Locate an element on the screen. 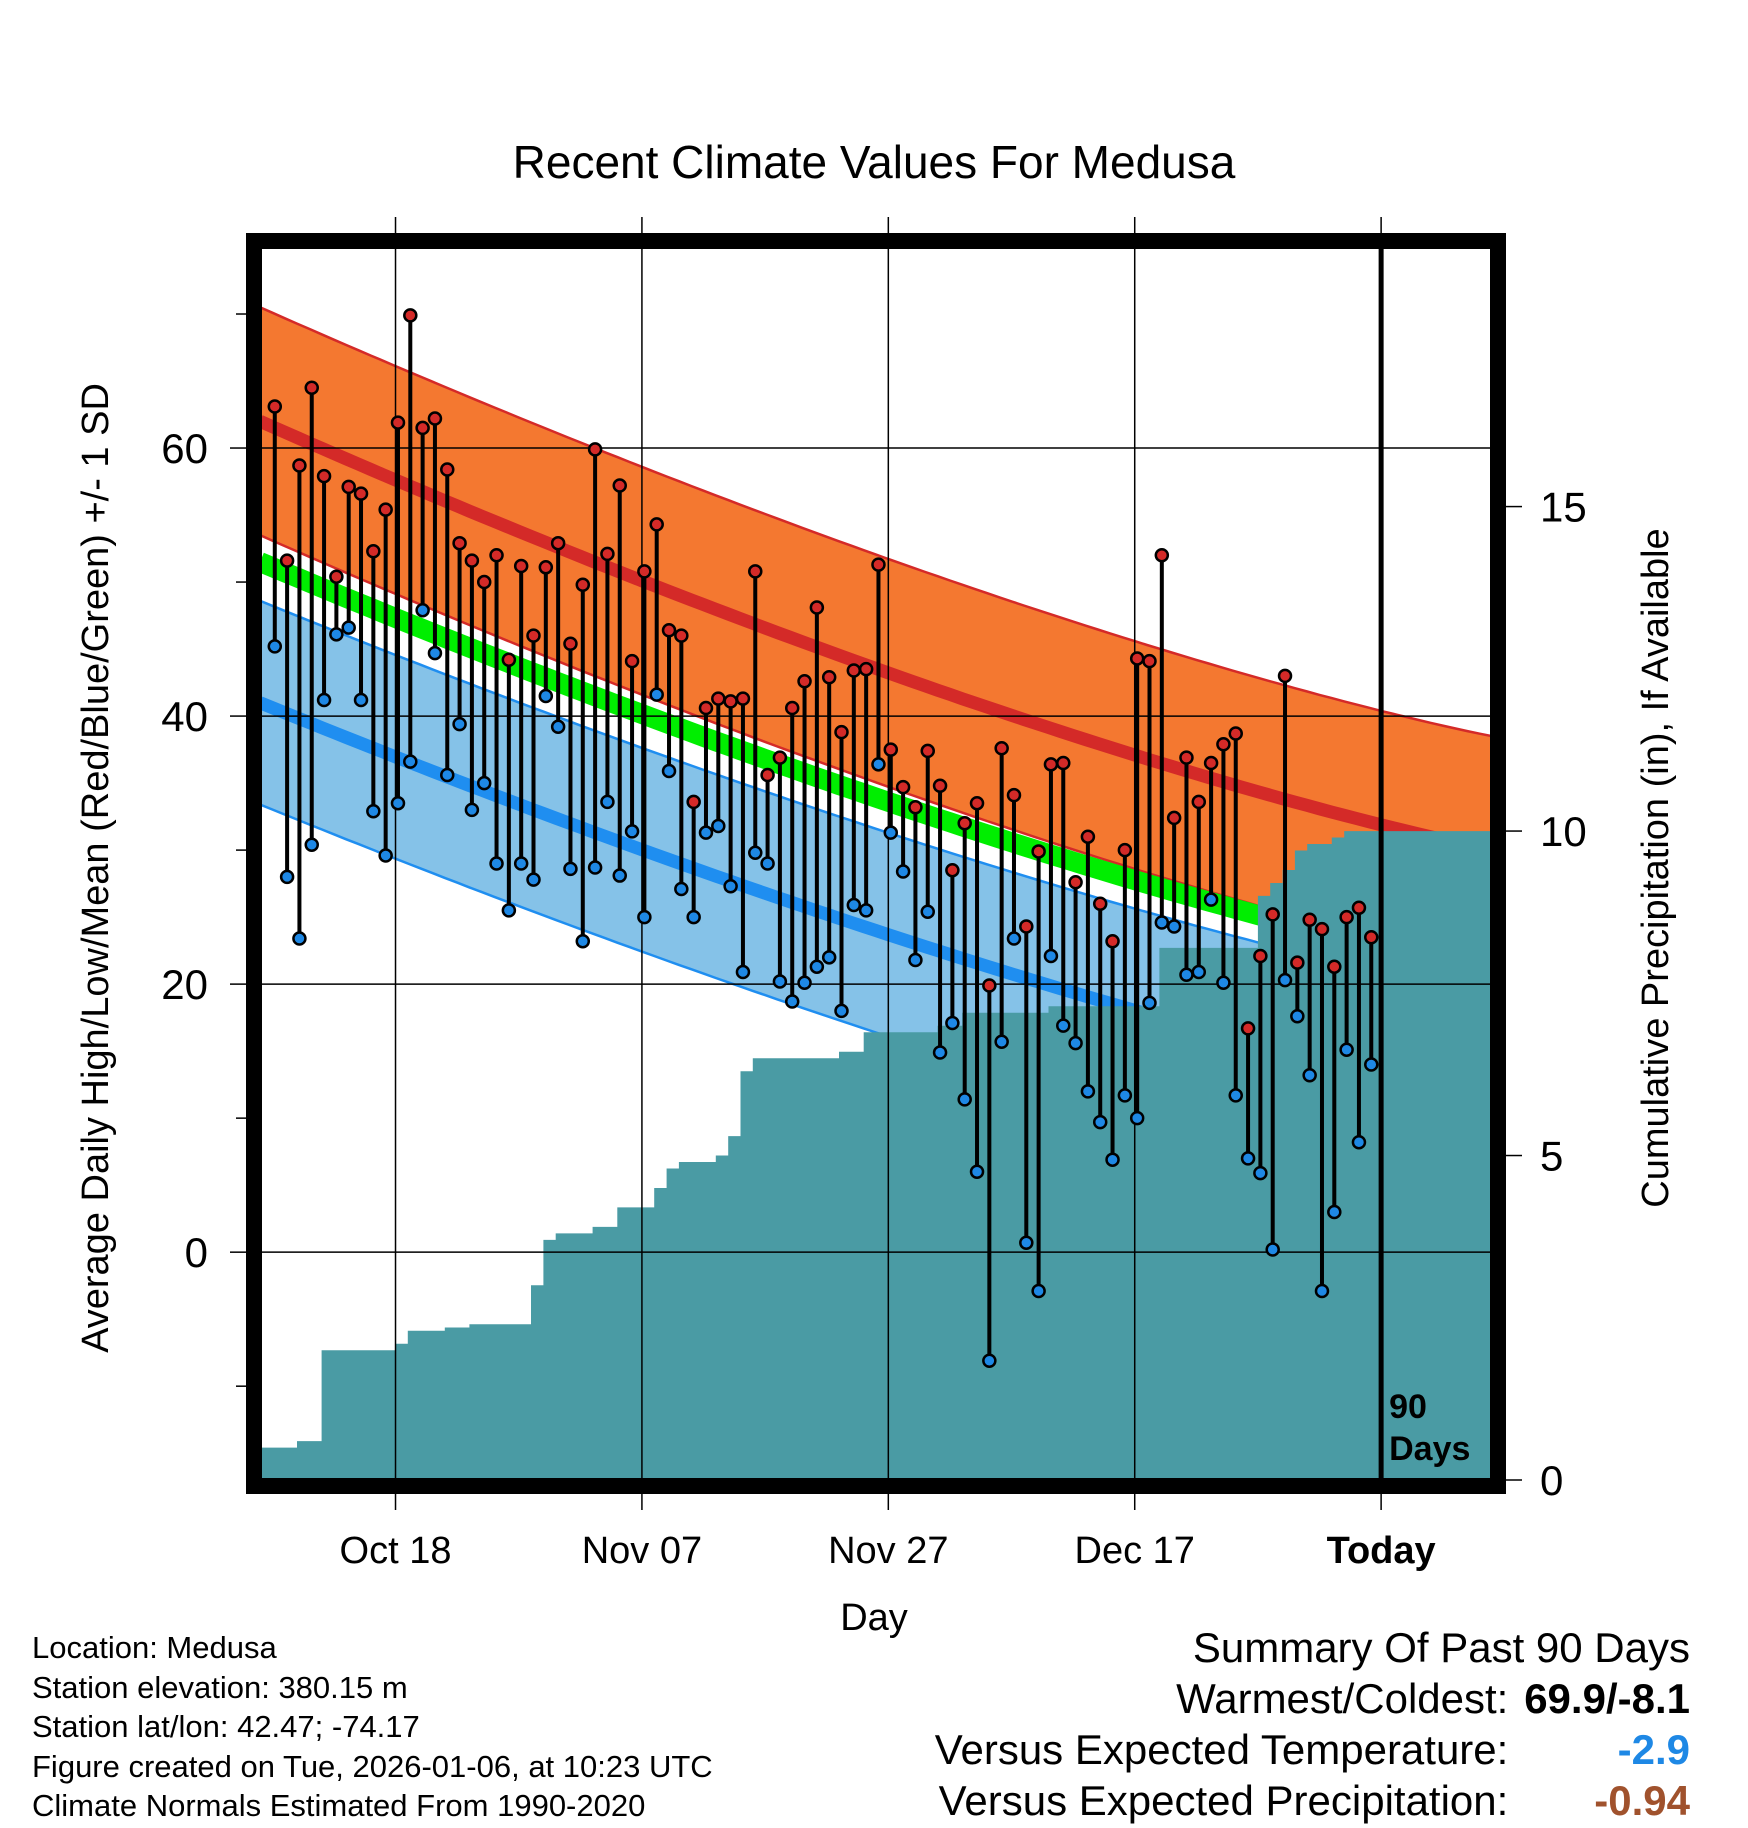  warmest-coldest-row: Warmest/Coldest: 69.9/-8.1 is located at coordinates (1312, 1698).